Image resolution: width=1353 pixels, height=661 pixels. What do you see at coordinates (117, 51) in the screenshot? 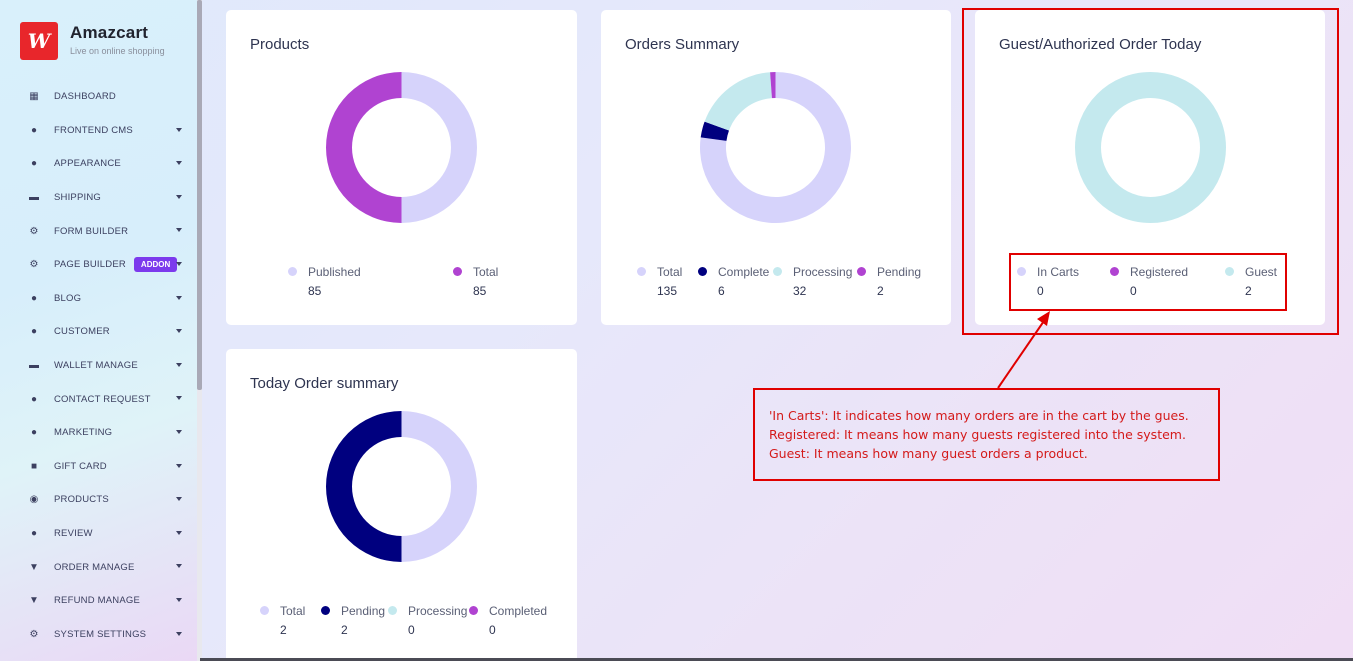
I see `brand-tagline: Live on online shopping` at bounding box center [117, 51].